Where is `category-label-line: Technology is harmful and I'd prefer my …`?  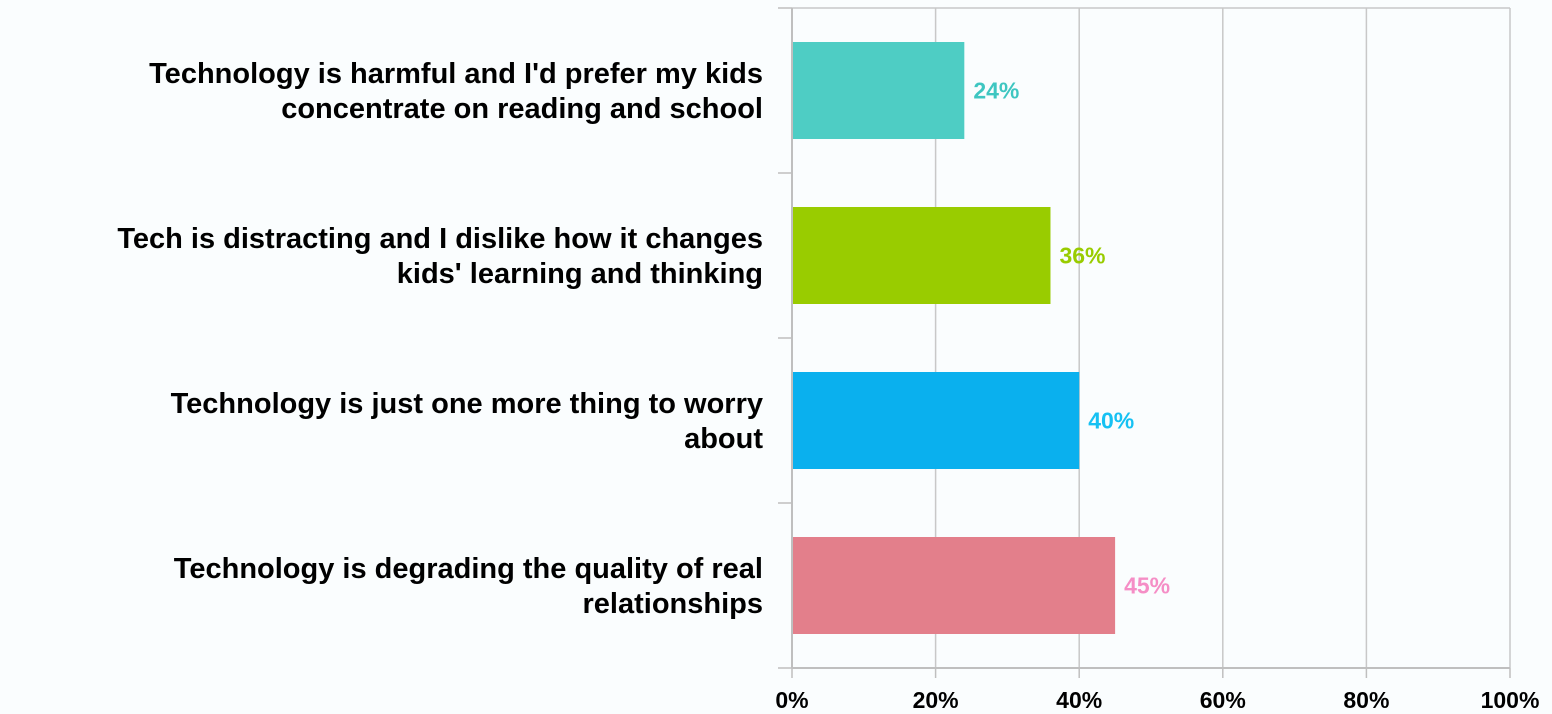 category-label-line: Technology is harmful and I'd prefer my … is located at coordinates (456, 74).